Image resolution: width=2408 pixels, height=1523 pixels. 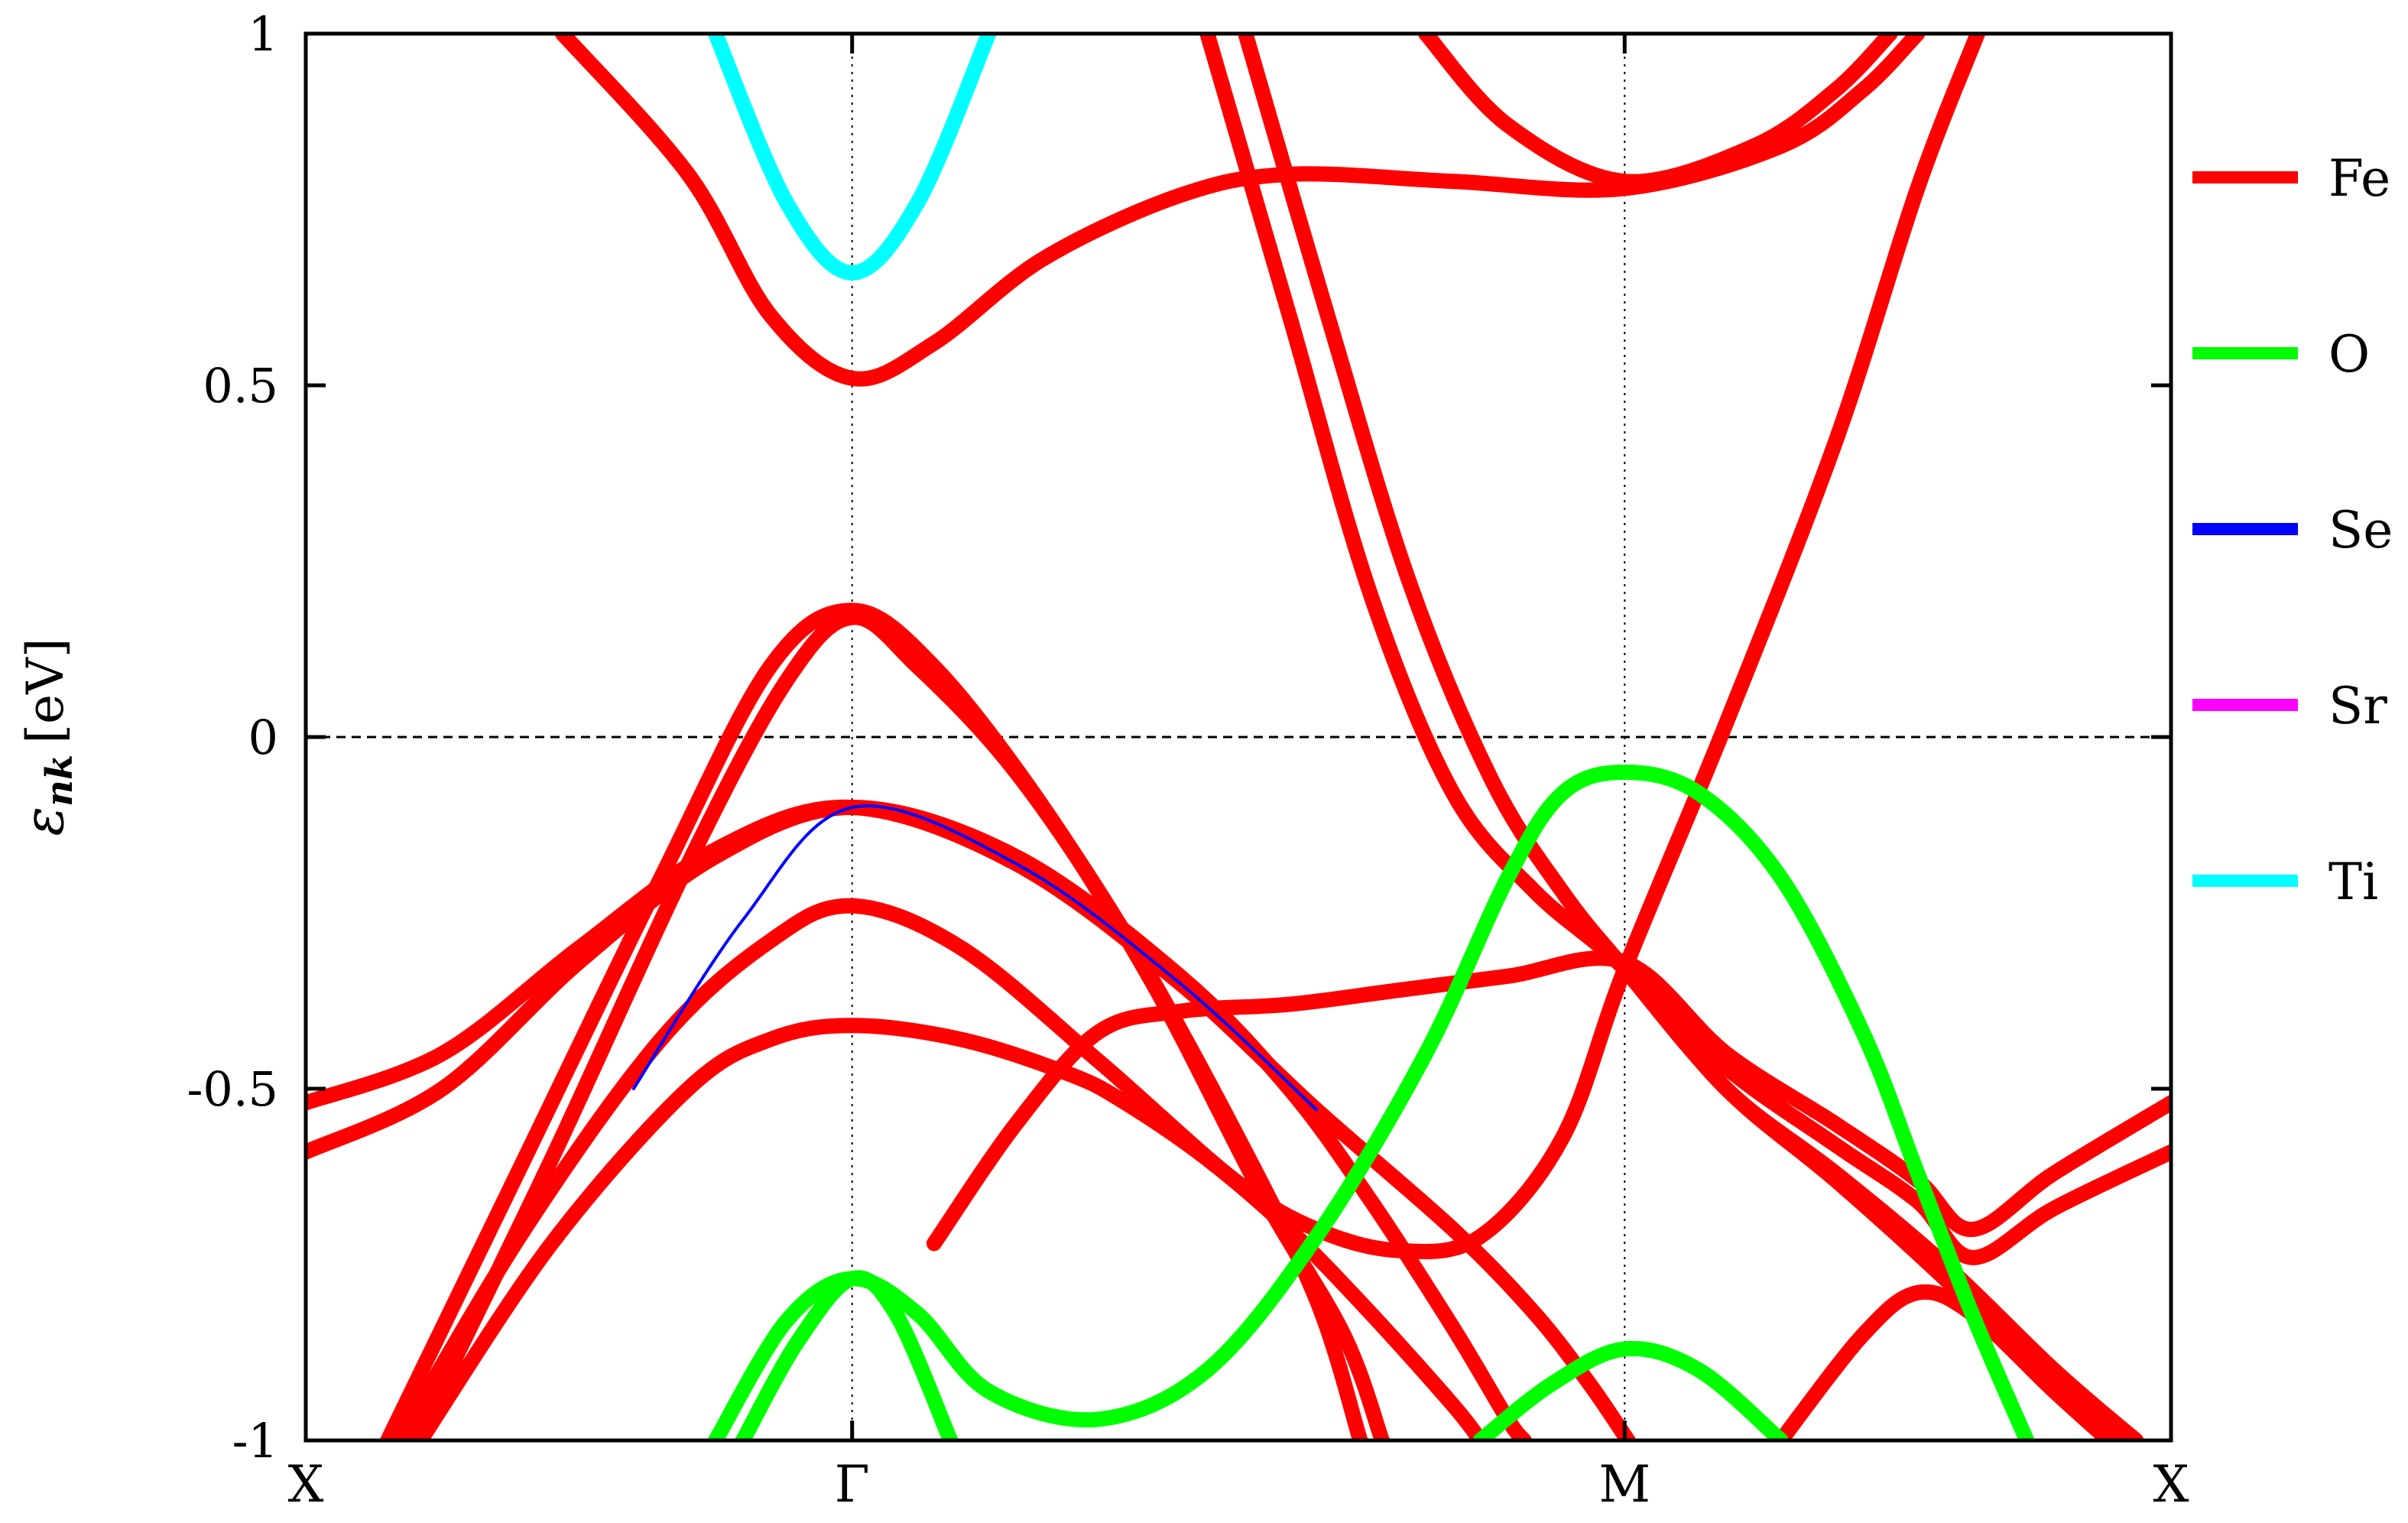 I want to click on legend-label-sr: Sr, so click(x=2357, y=706).